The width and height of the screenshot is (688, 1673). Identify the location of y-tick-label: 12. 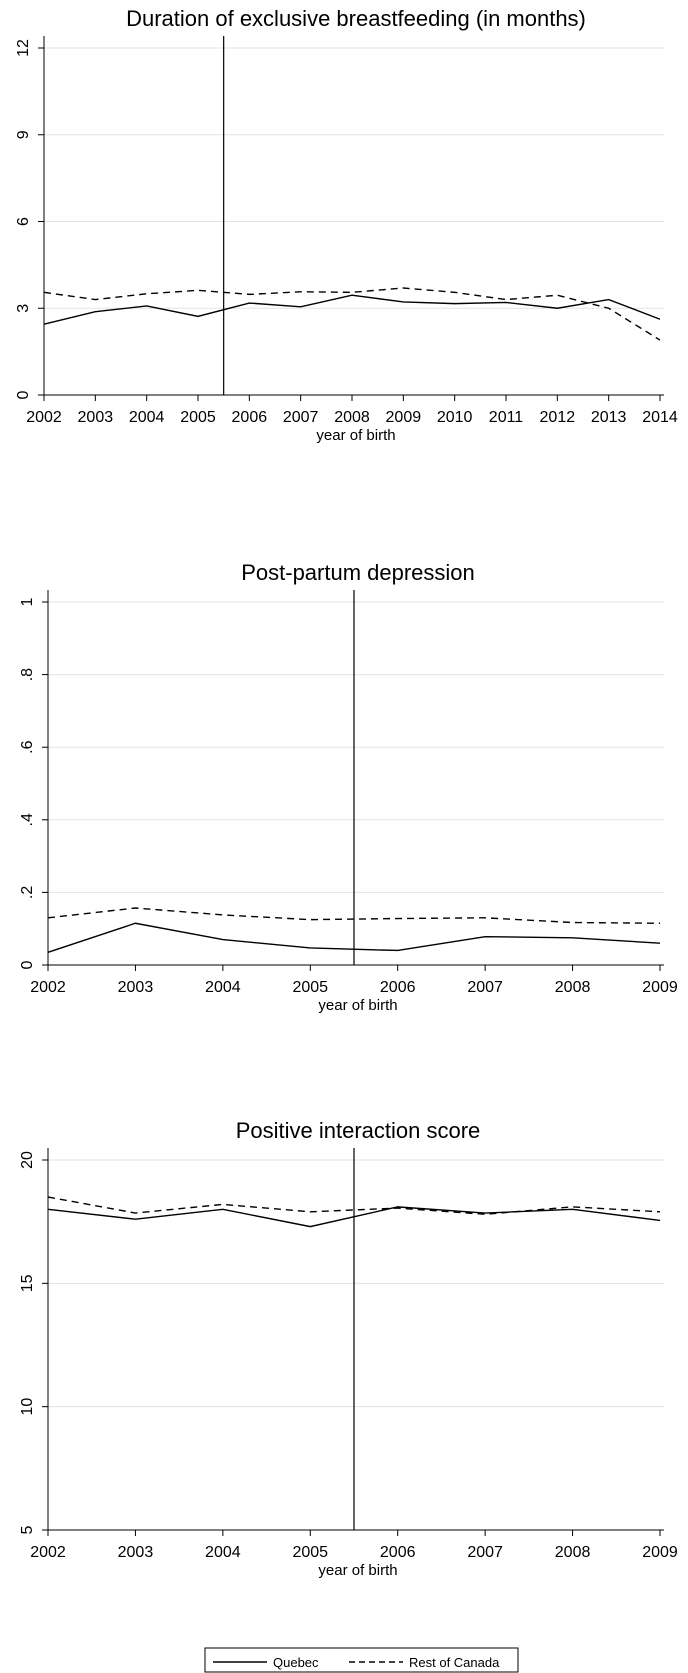
(23, 48).